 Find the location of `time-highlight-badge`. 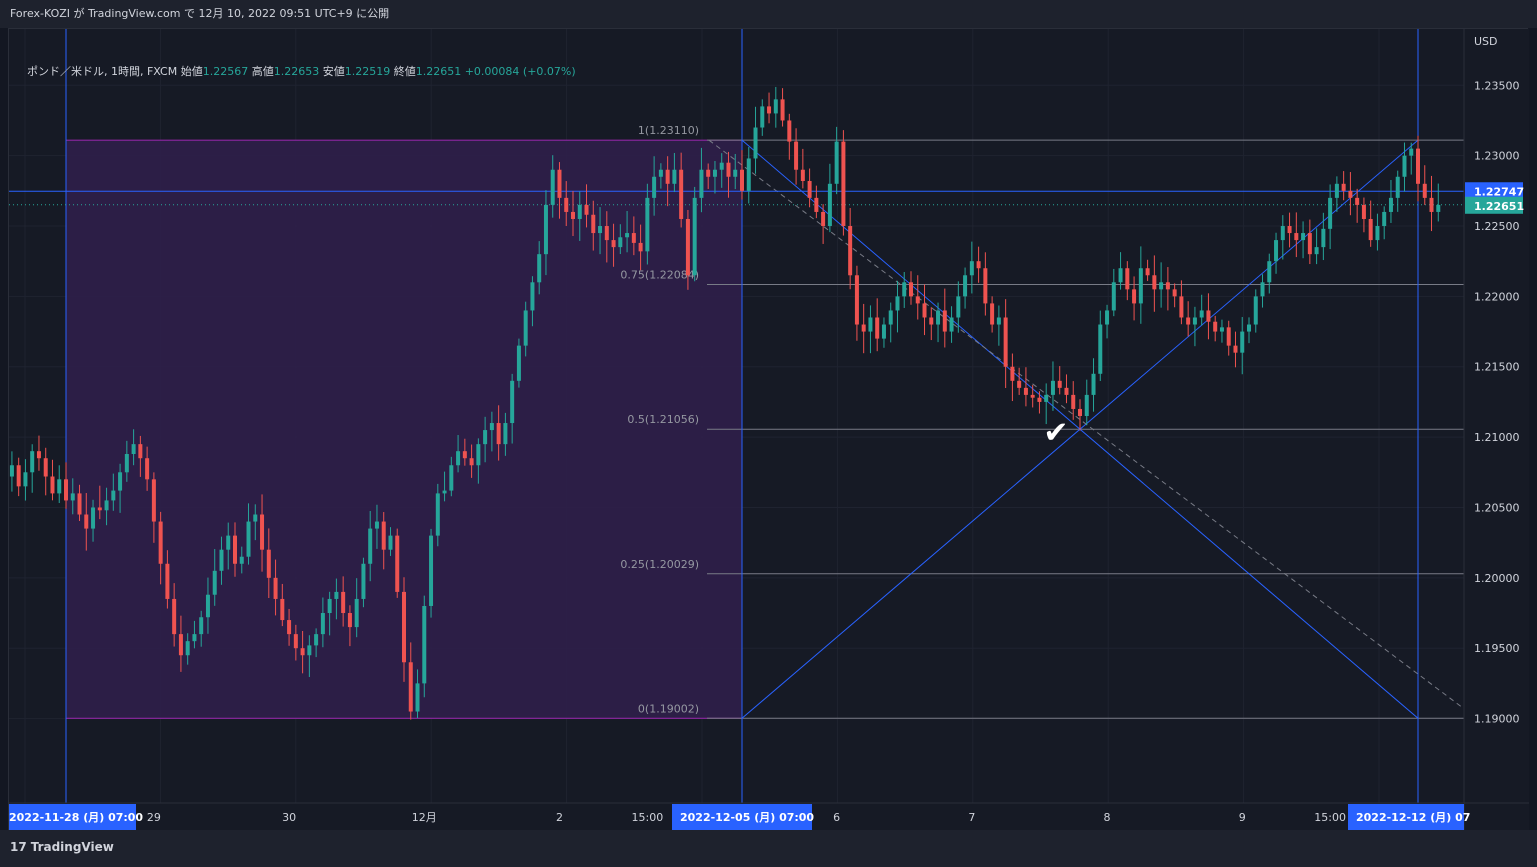

time-highlight-badge is located at coordinates (742, 817).